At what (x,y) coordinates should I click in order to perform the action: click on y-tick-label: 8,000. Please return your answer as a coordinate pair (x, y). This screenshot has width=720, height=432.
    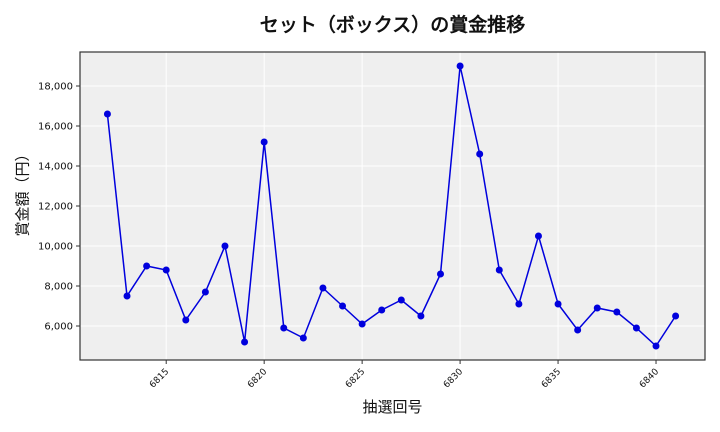
    Looking at the image, I should click on (58, 287).